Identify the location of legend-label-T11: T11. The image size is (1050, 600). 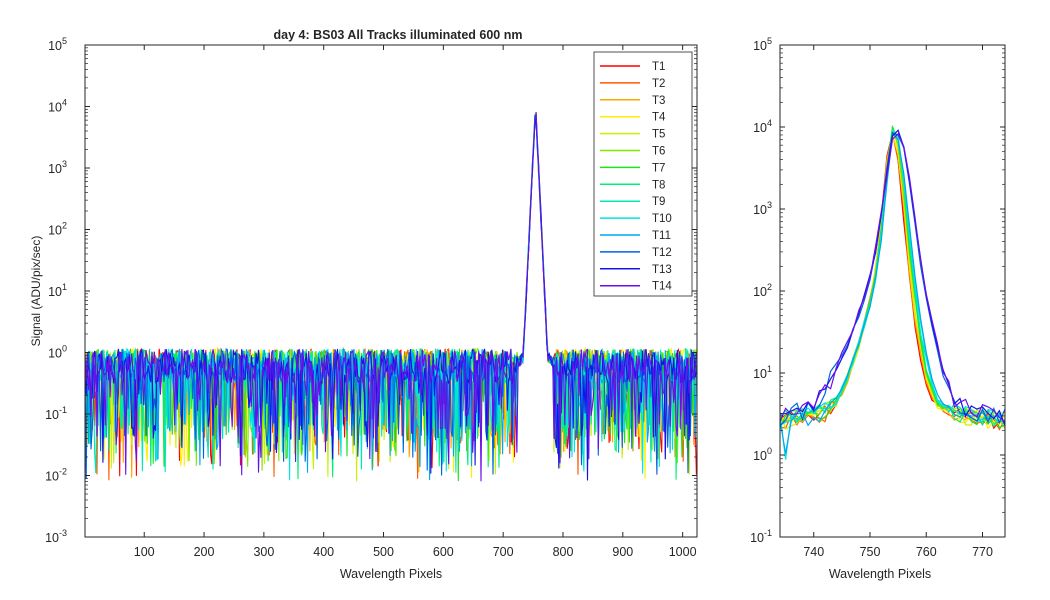
(661, 236).